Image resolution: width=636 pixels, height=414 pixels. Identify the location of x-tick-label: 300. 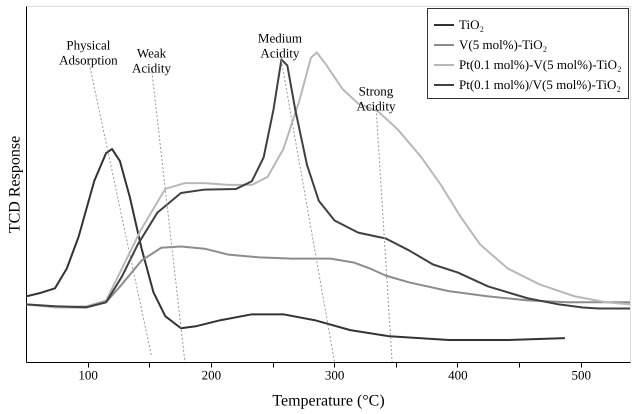
(334, 375).